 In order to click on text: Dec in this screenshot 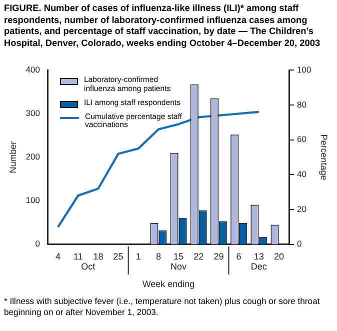, I will do `click(259, 266)`.